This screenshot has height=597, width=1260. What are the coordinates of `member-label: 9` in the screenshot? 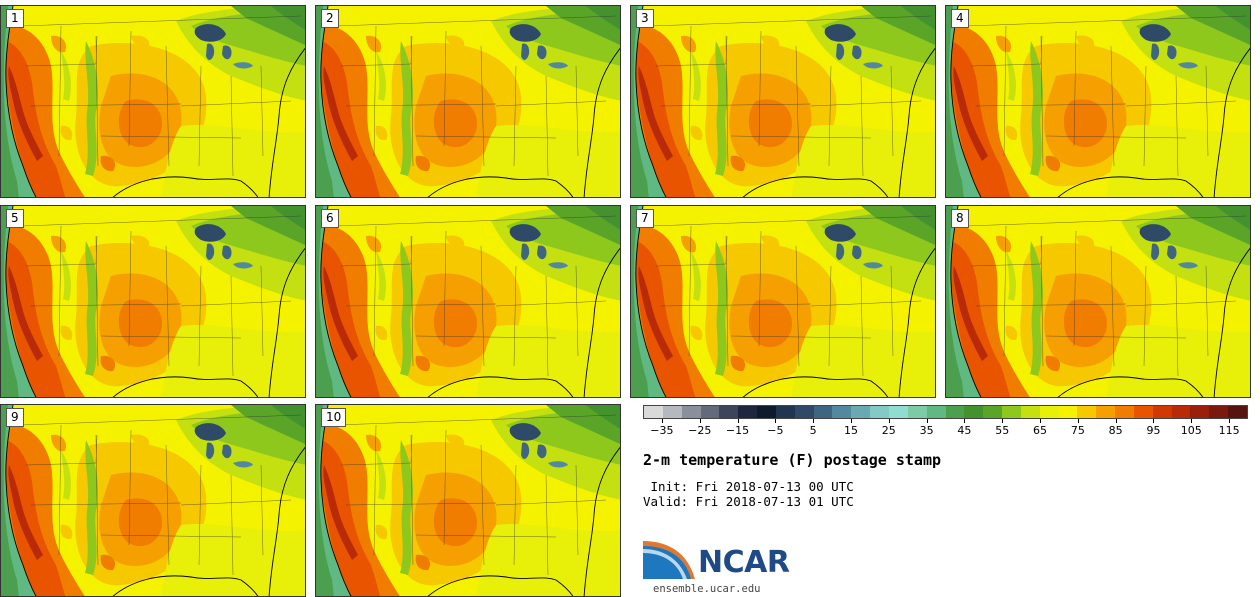 It's located at (15, 417).